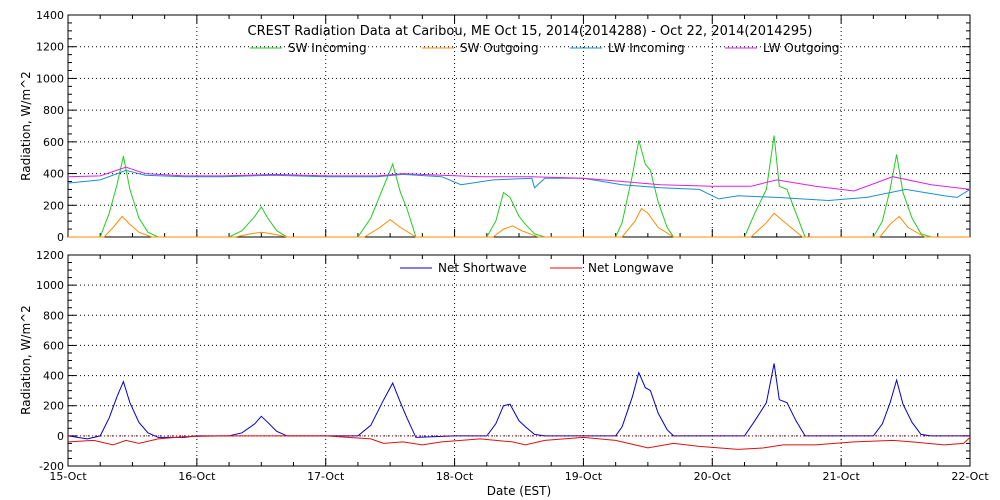 The height and width of the screenshot is (500, 1000). Describe the element at coordinates (53, 110) in the screenshot. I see `top-y-tick-label: 800` at that location.